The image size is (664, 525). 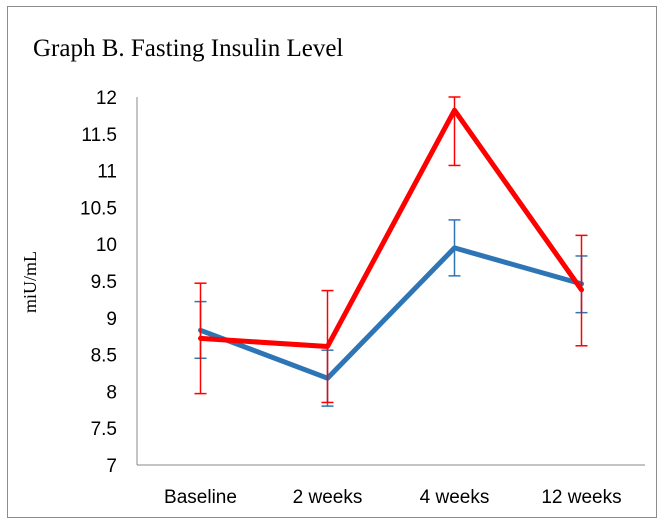 I want to click on y-tick-label: 11.5, so click(x=99, y=135).